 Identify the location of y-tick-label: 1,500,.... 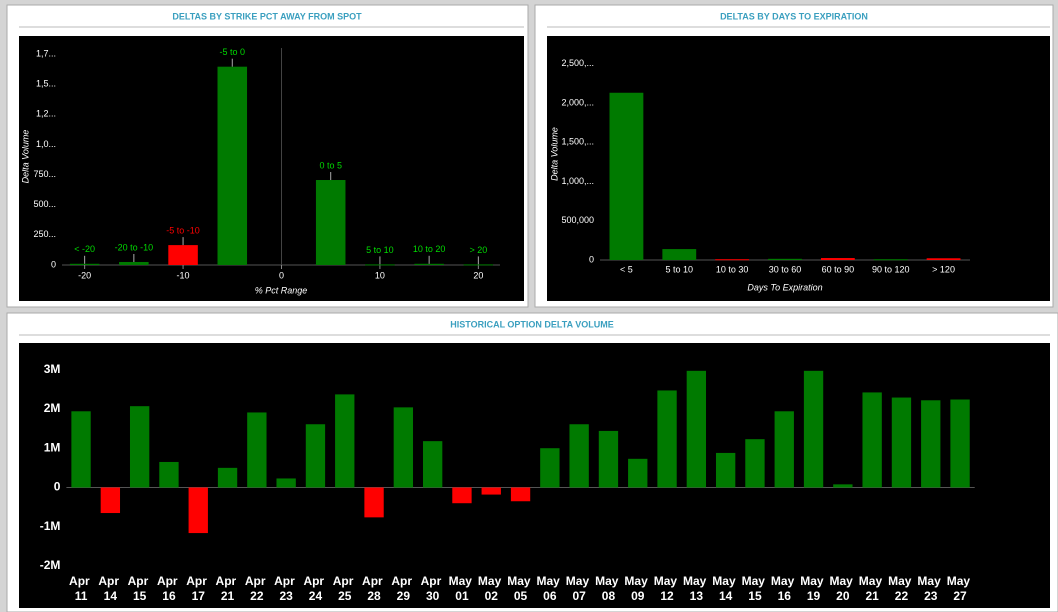
(577, 142).